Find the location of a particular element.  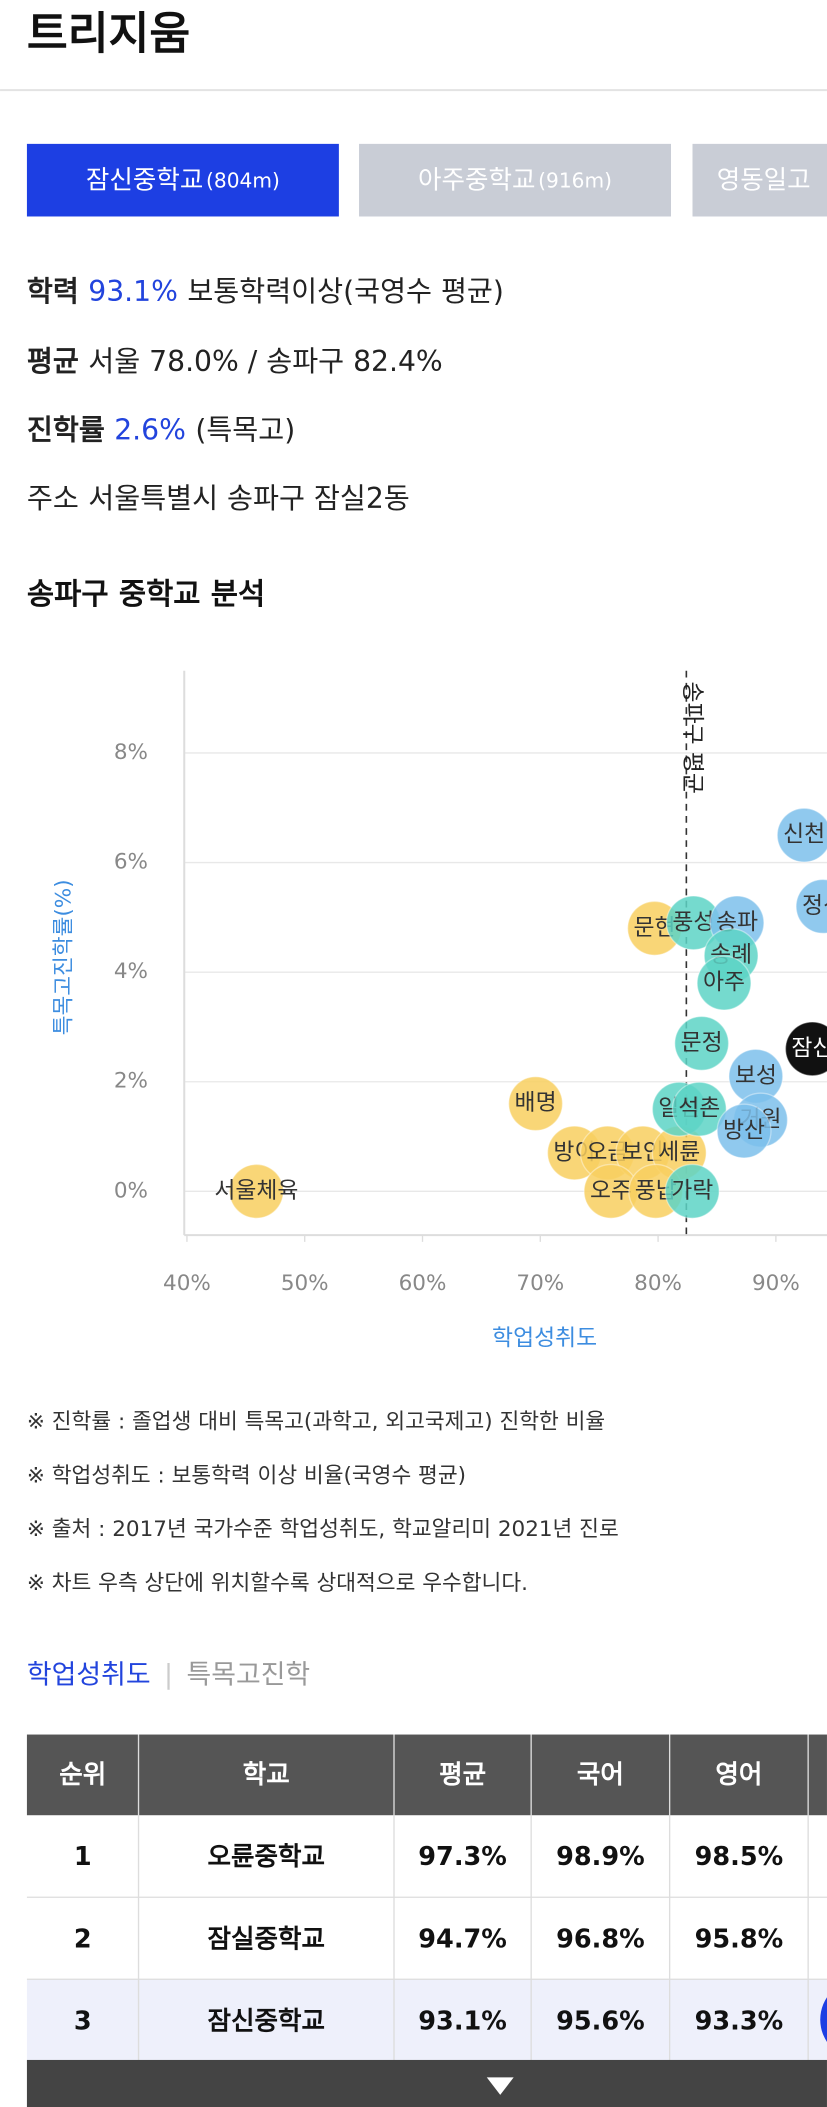

table-tabs: 학업성취도 | 특목고진학 is located at coordinates (168, 1674).